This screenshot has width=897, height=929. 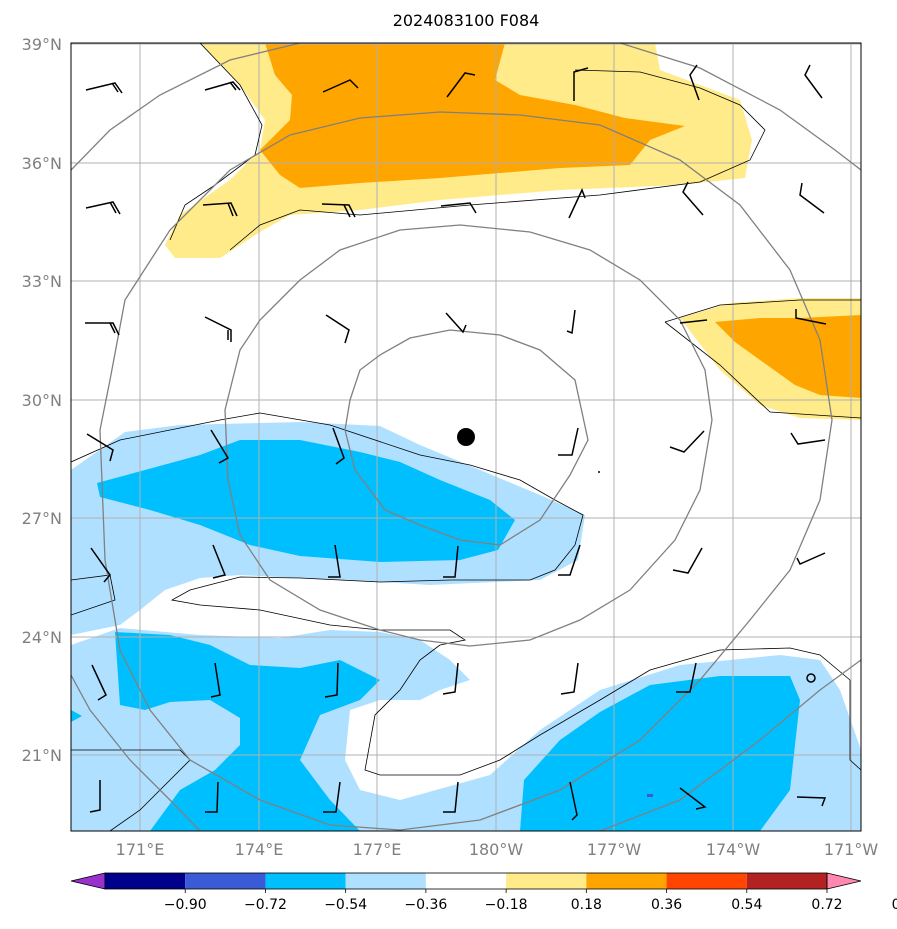 What do you see at coordinates (826, 905) in the screenshot?
I see `colorbar-tick-label: 0.72` at bounding box center [826, 905].